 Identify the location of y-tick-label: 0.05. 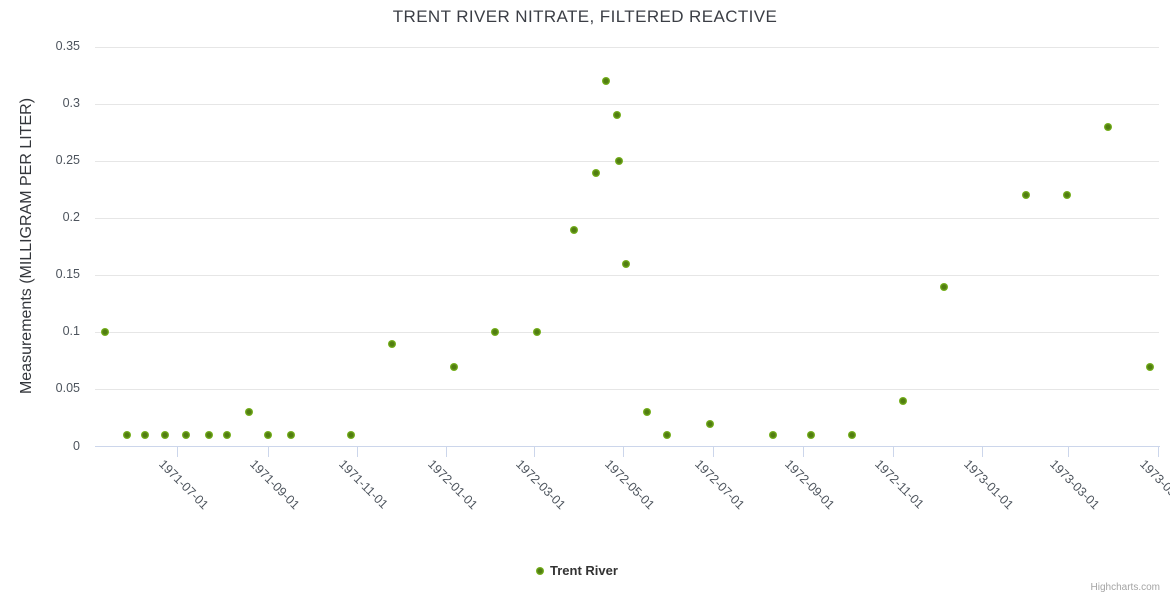
(67, 388).